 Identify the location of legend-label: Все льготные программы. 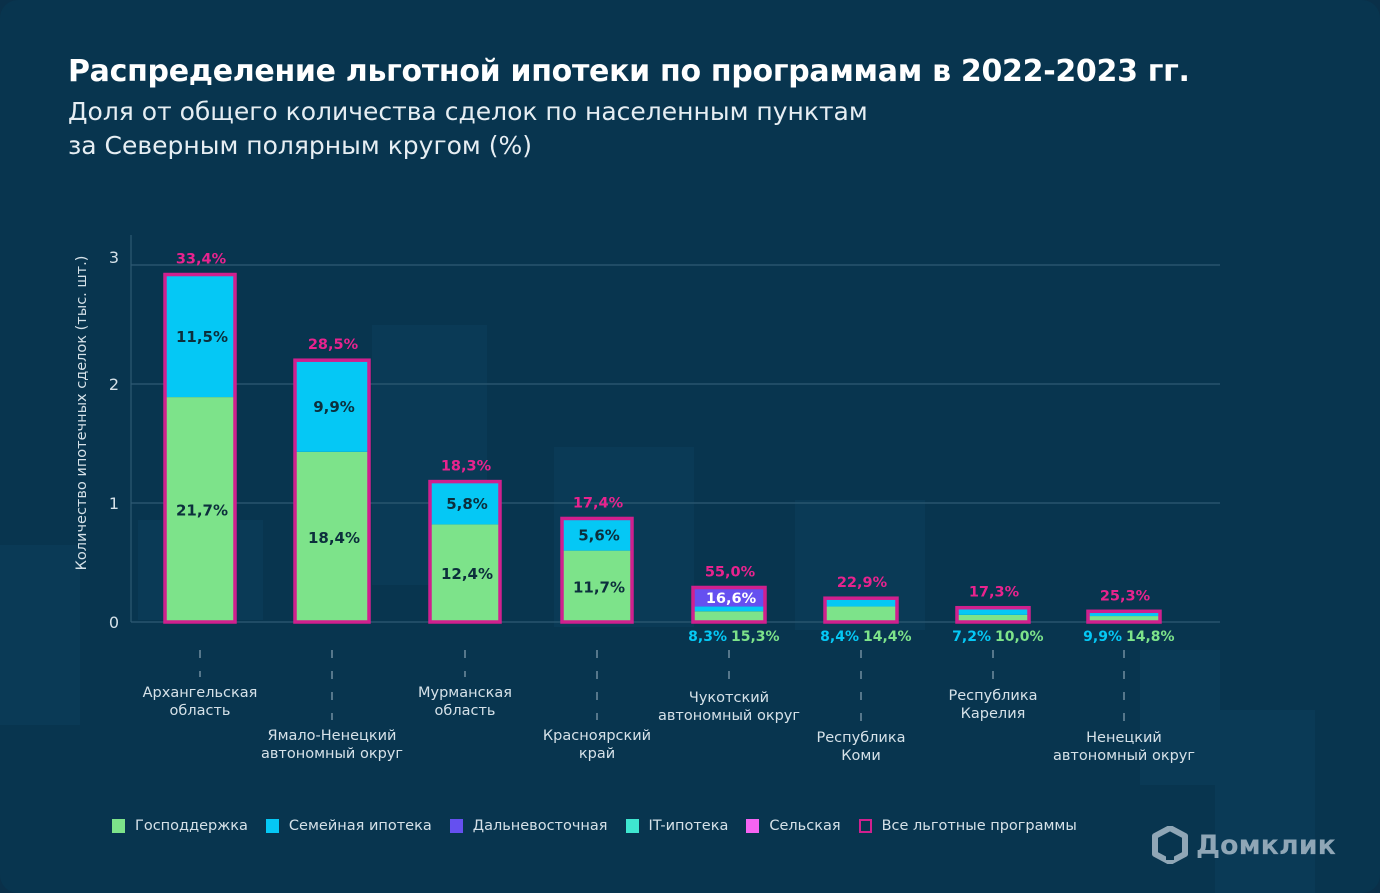
(979, 826).